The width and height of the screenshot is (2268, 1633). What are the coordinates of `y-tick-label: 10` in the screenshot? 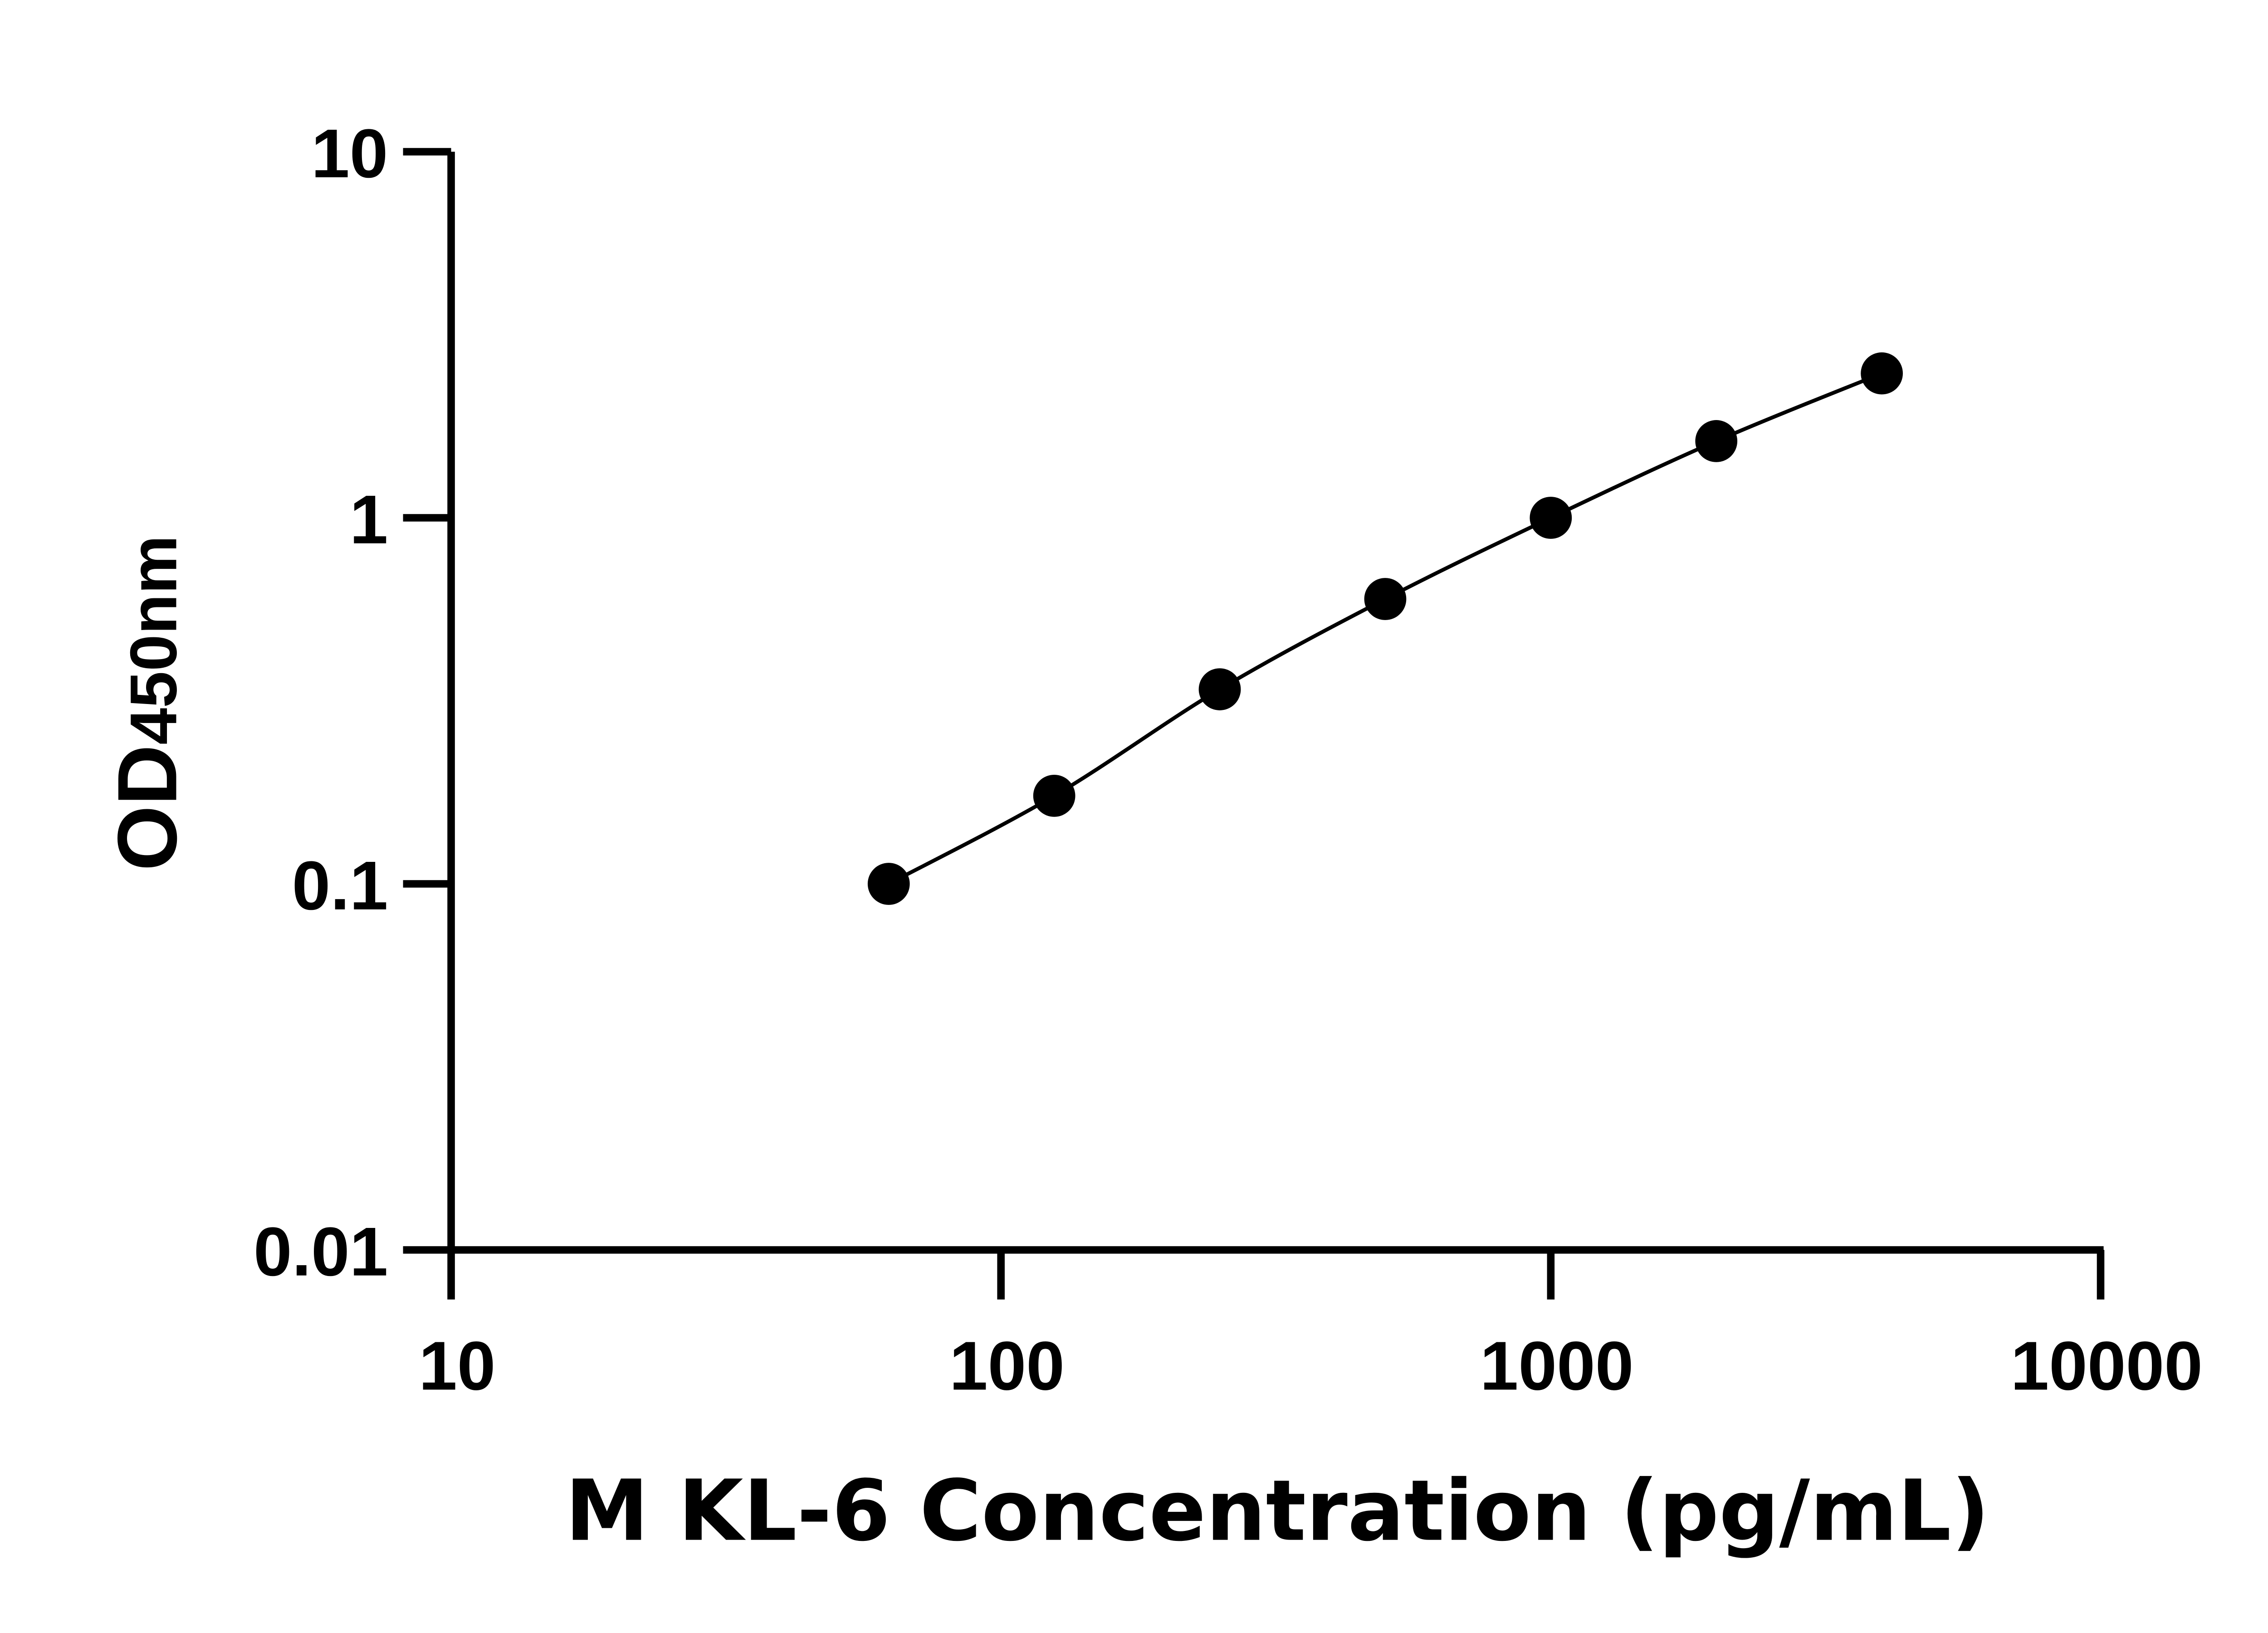 It's located at (350, 153).